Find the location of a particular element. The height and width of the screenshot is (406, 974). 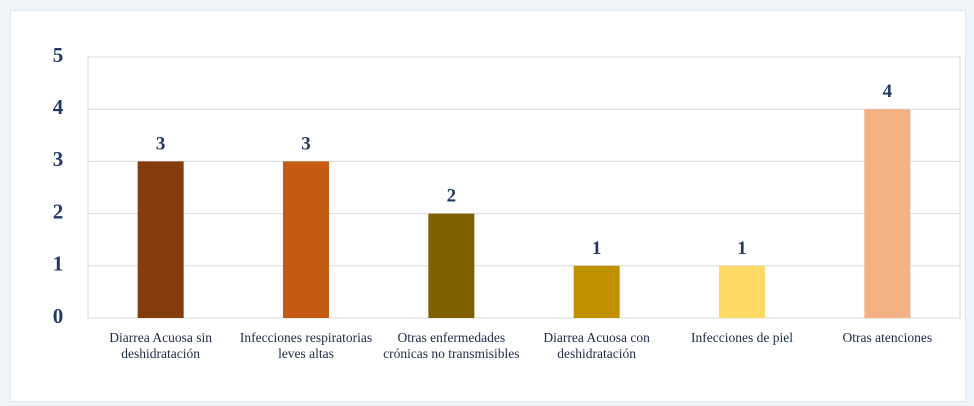

y-tick-label: 1 is located at coordinates (58, 264).